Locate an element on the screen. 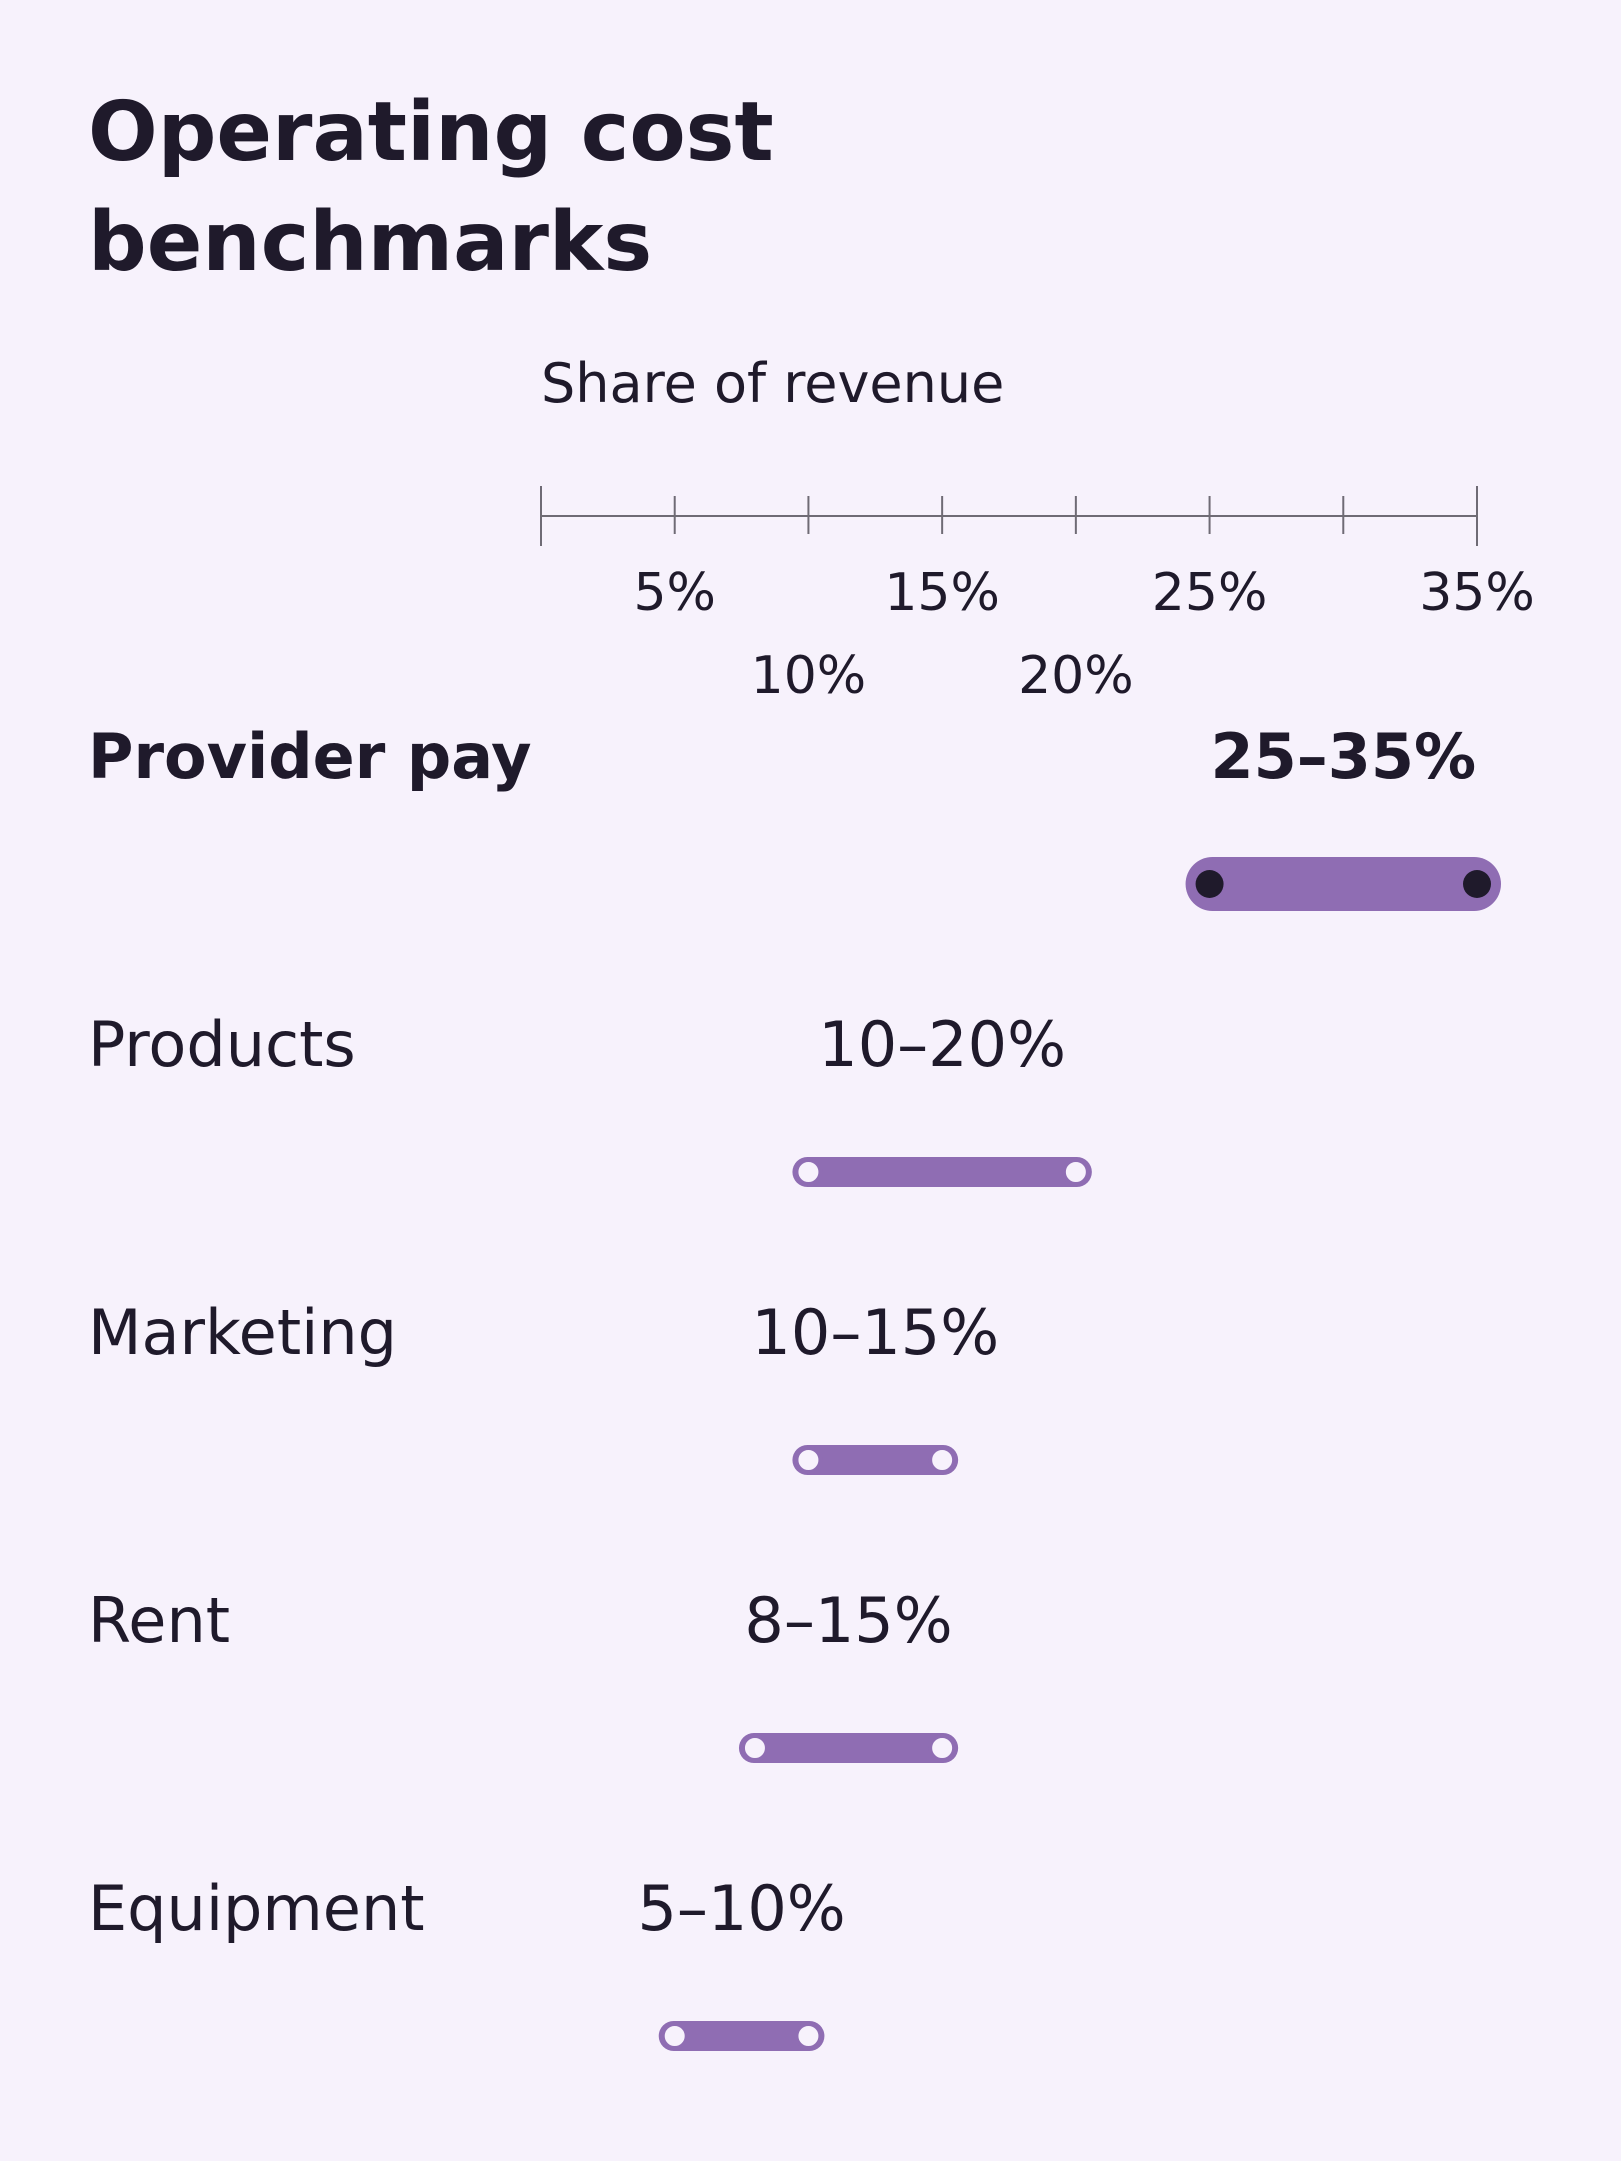 This screenshot has width=1621, height=2161. row-label: Marketing is located at coordinates (242, 1332).